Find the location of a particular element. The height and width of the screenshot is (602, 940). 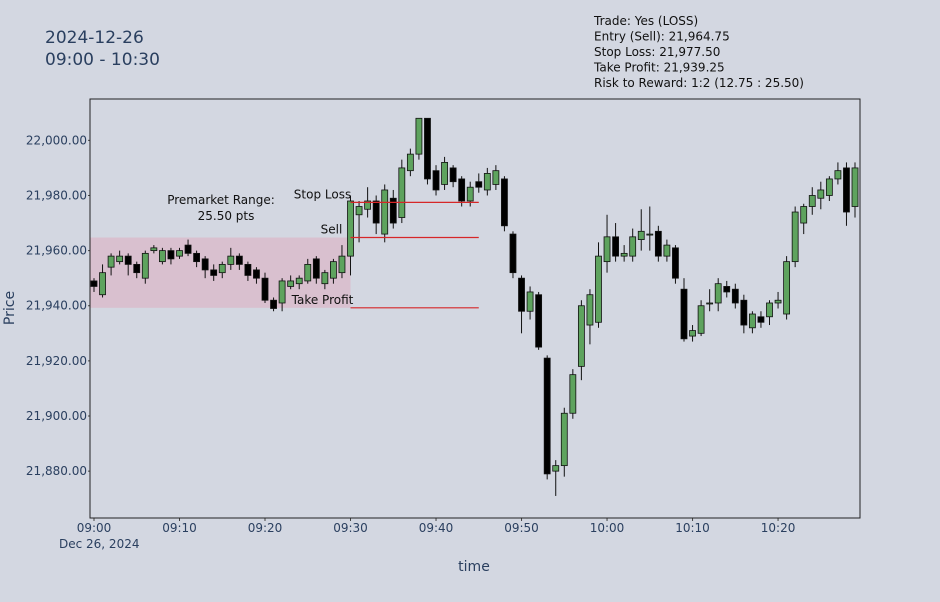

date-title: 2024-12-26 is located at coordinates (94, 38).